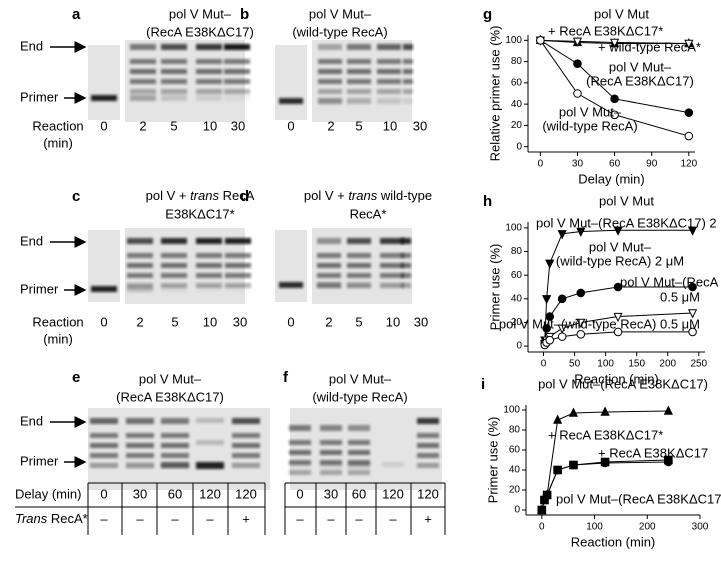 This screenshot has width=721, height=568. What do you see at coordinates (575, 364) in the screenshot?
I see `x-tick-label: 50` at bounding box center [575, 364].